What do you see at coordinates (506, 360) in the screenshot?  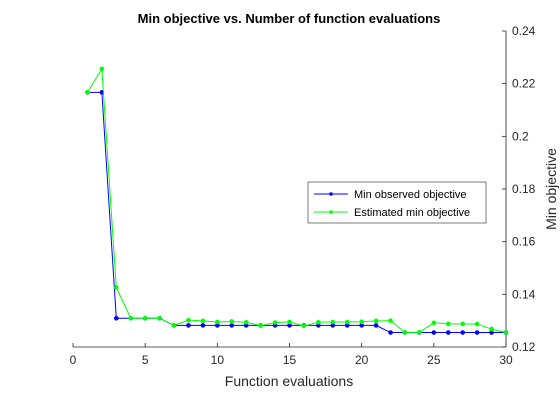 I see `x-tick-label: 30` at bounding box center [506, 360].